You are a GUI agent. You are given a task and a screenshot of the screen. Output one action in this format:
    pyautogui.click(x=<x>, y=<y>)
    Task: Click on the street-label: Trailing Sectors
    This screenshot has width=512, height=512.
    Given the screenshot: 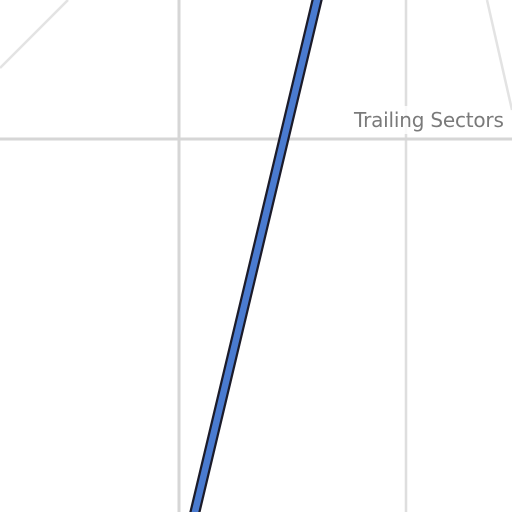 What is the action you would take?
    pyautogui.click(x=429, y=120)
    